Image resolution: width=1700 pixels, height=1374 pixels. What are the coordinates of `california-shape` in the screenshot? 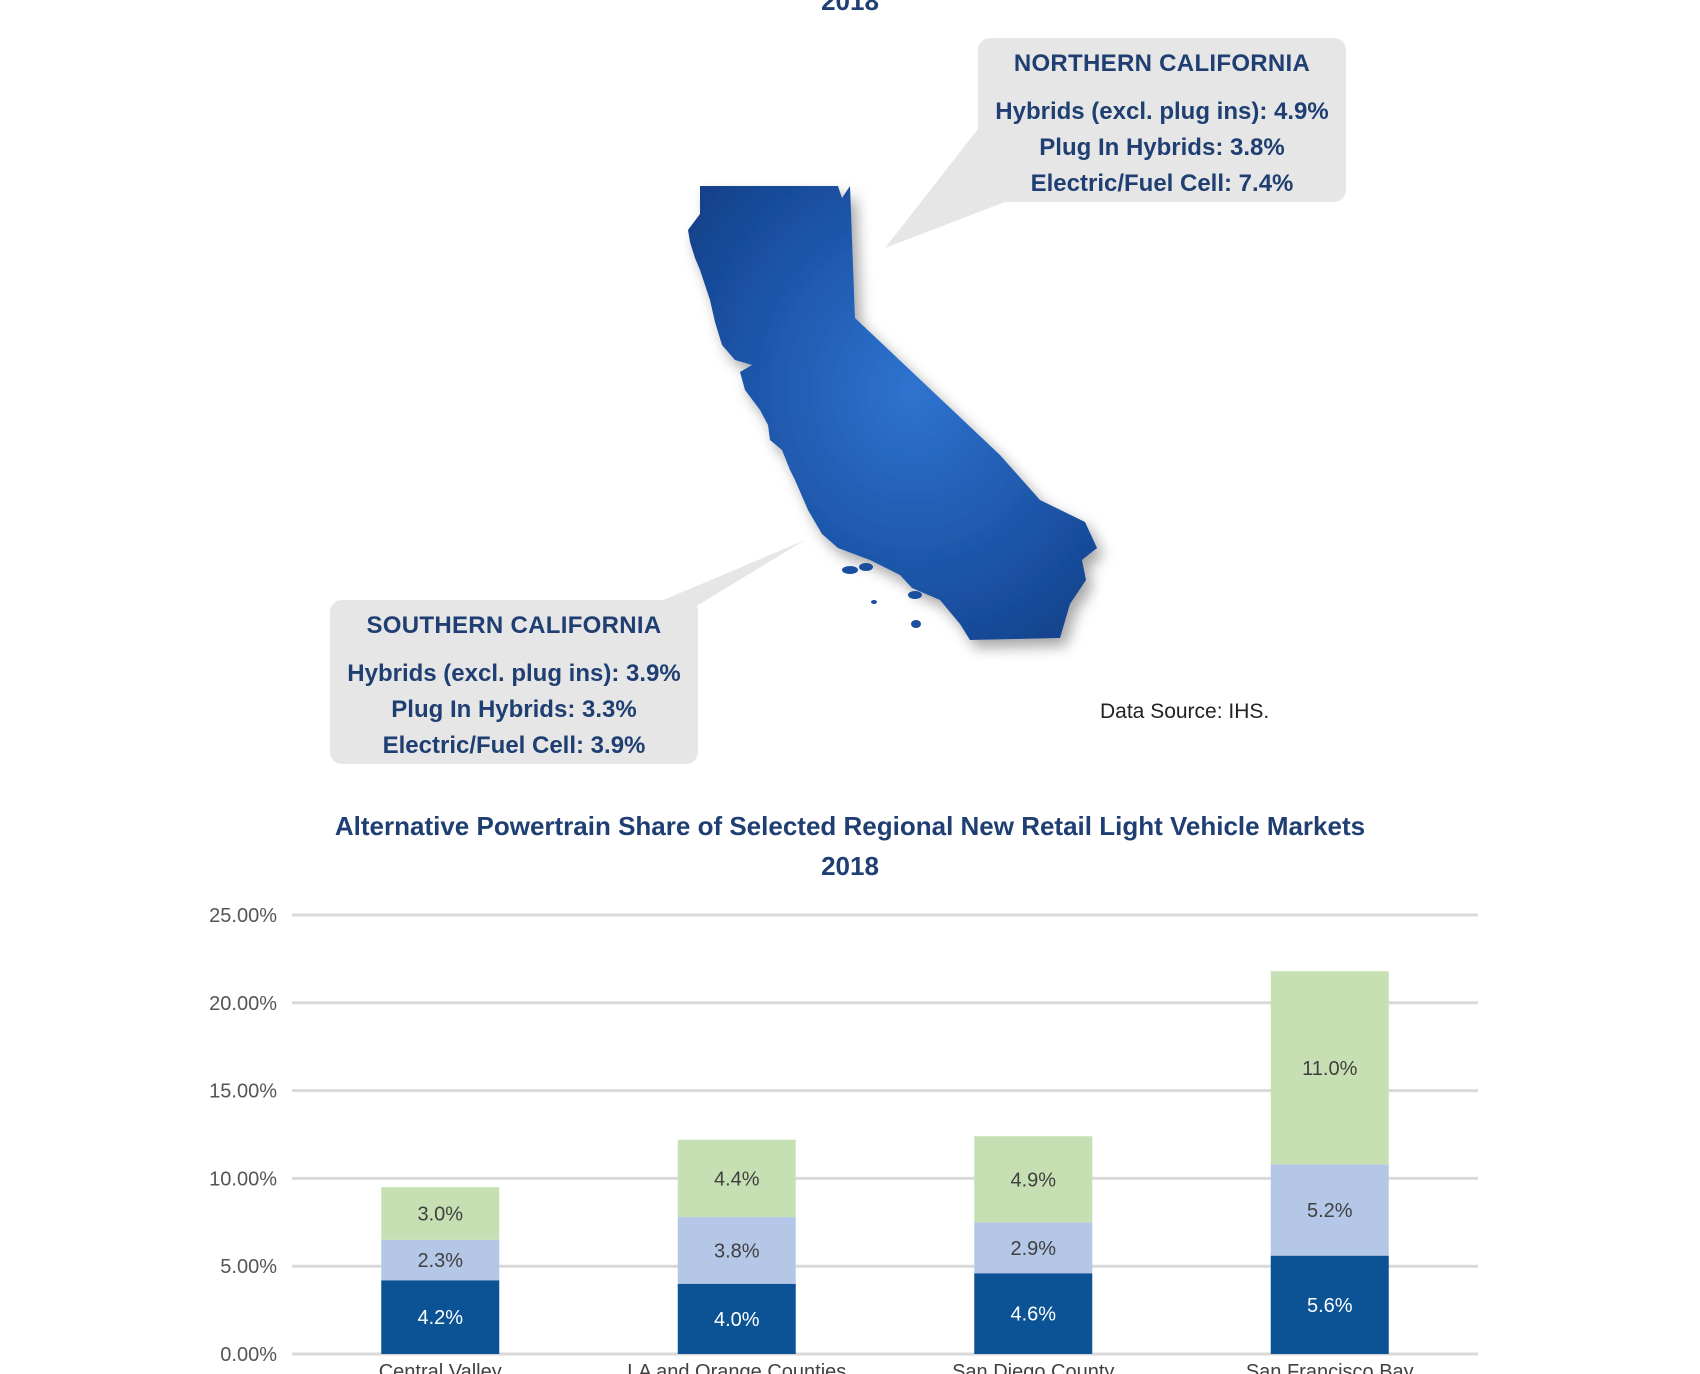 It's located at (892, 413).